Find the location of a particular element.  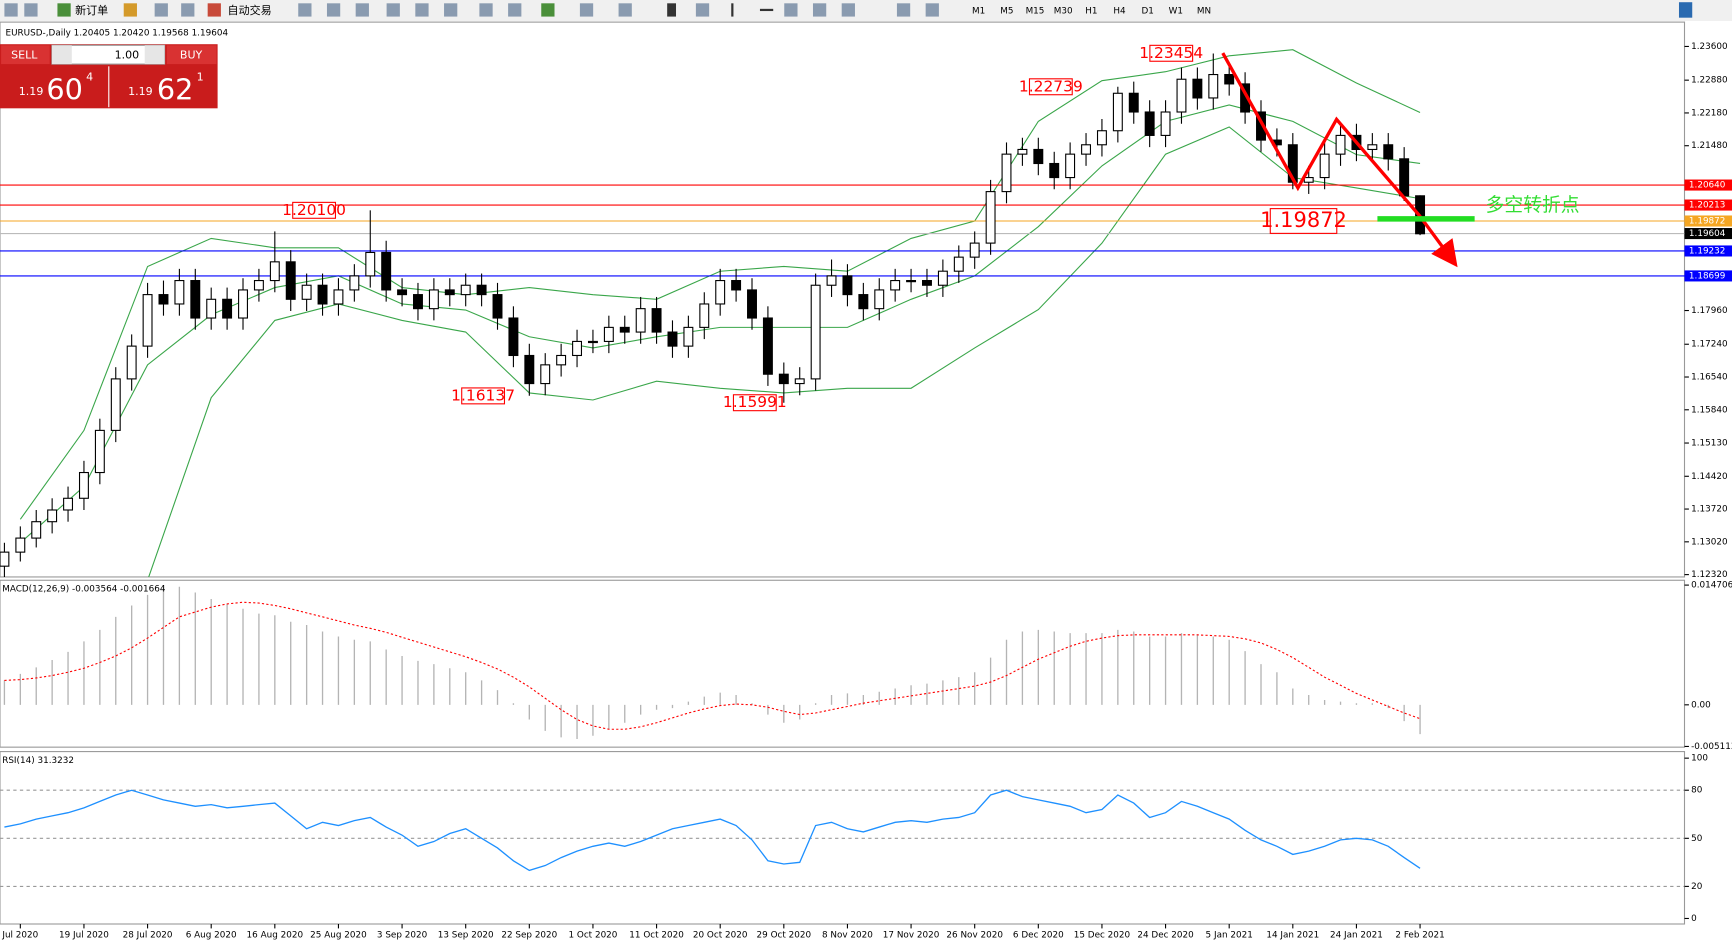

timeframe-button: W1 is located at coordinates (1176, 12).